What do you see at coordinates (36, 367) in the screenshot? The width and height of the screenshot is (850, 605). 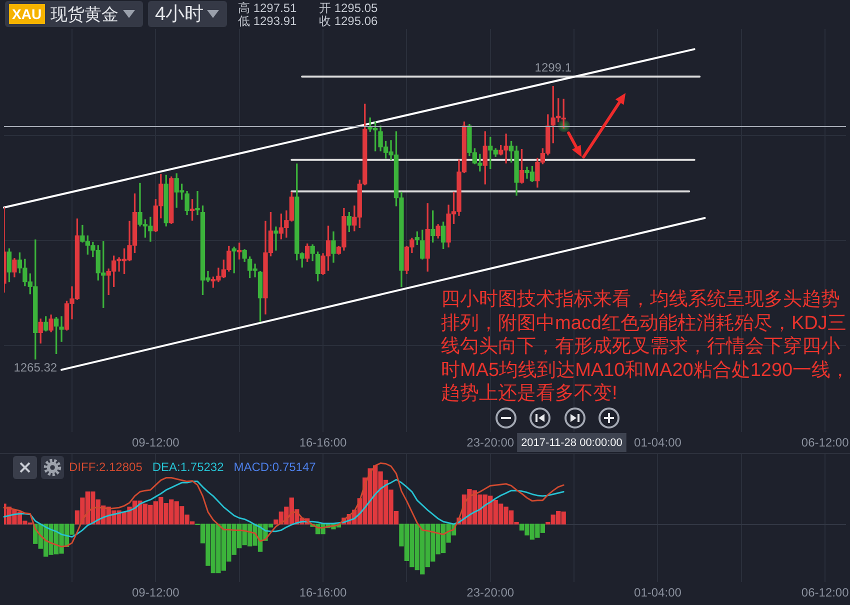 I see `annotation: 1265.32` at bounding box center [36, 367].